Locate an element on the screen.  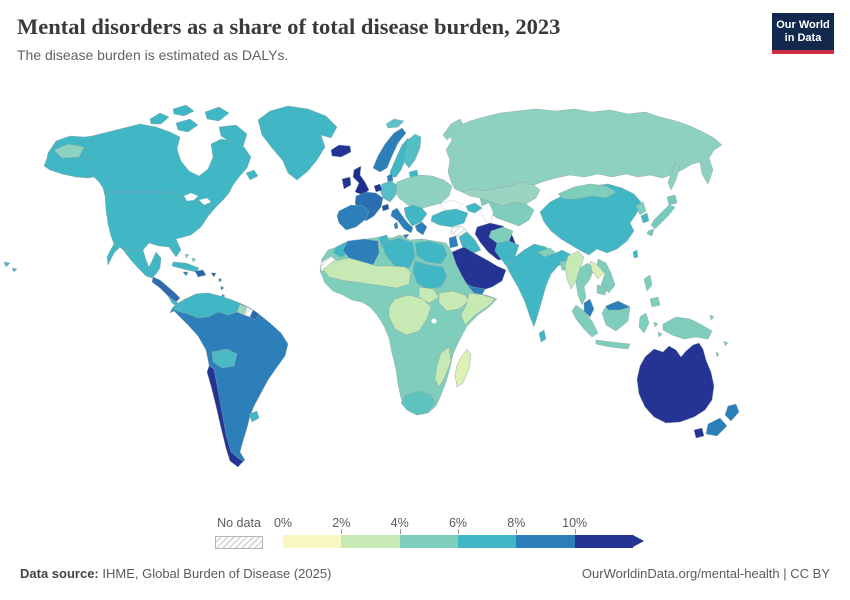
country-south-africa is located at coordinates (418, 403).